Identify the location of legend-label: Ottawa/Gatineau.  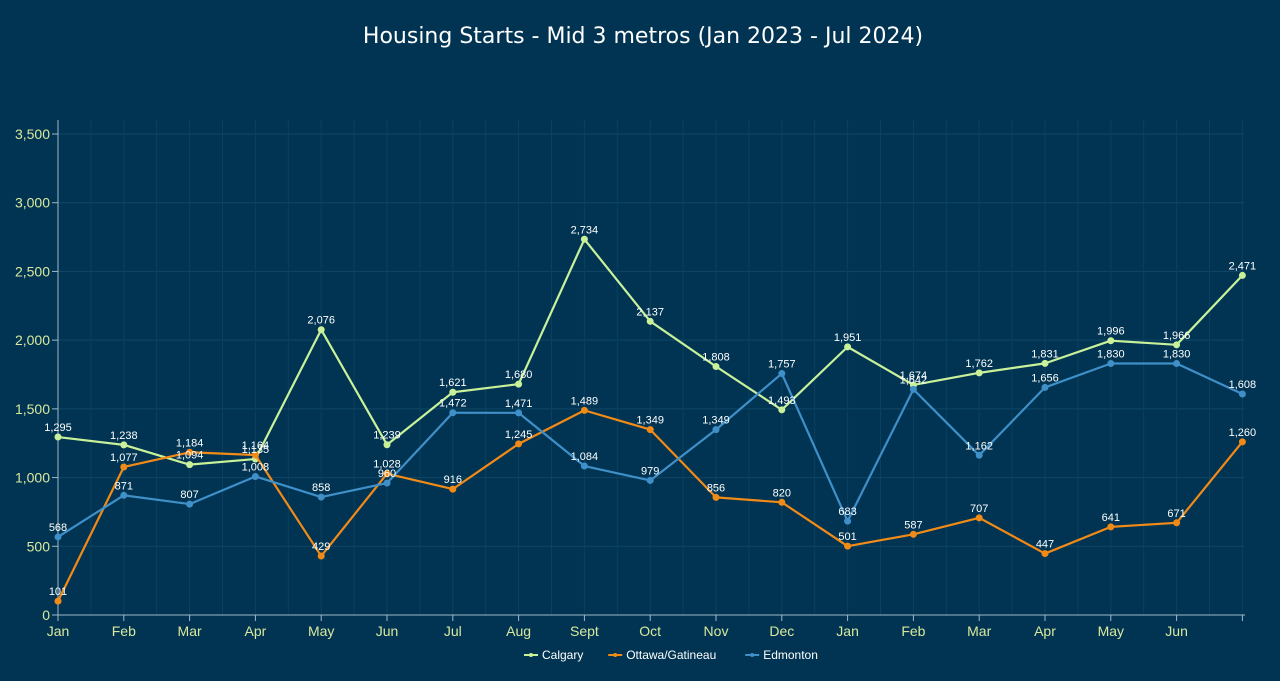
(671, 655).